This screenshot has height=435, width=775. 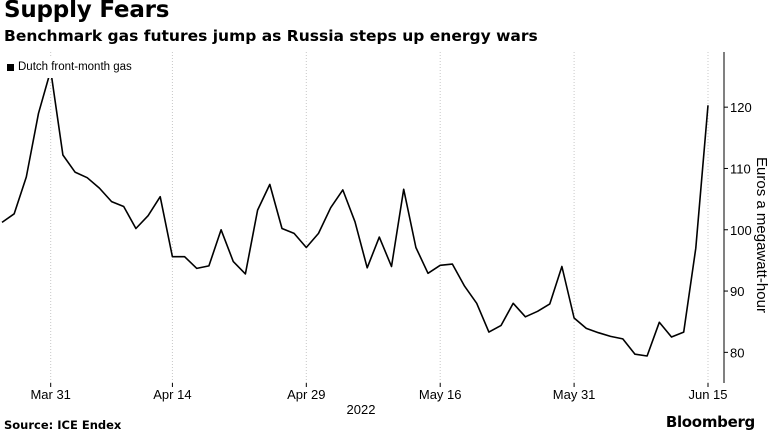 What do you see at coordinates (379, 392) in the screenshot?
I see `x-axis: Mar 31 Apr 14 Apr 29 May 16 May 31 Jun 15` at bounding box center [379, 392].